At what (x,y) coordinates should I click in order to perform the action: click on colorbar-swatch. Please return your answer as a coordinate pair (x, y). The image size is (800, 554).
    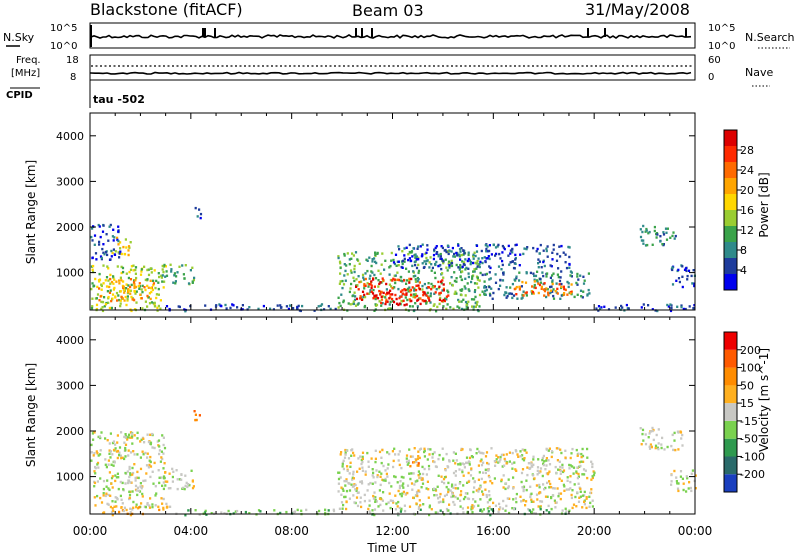
    Looking at the image, I should click on (730, 170).